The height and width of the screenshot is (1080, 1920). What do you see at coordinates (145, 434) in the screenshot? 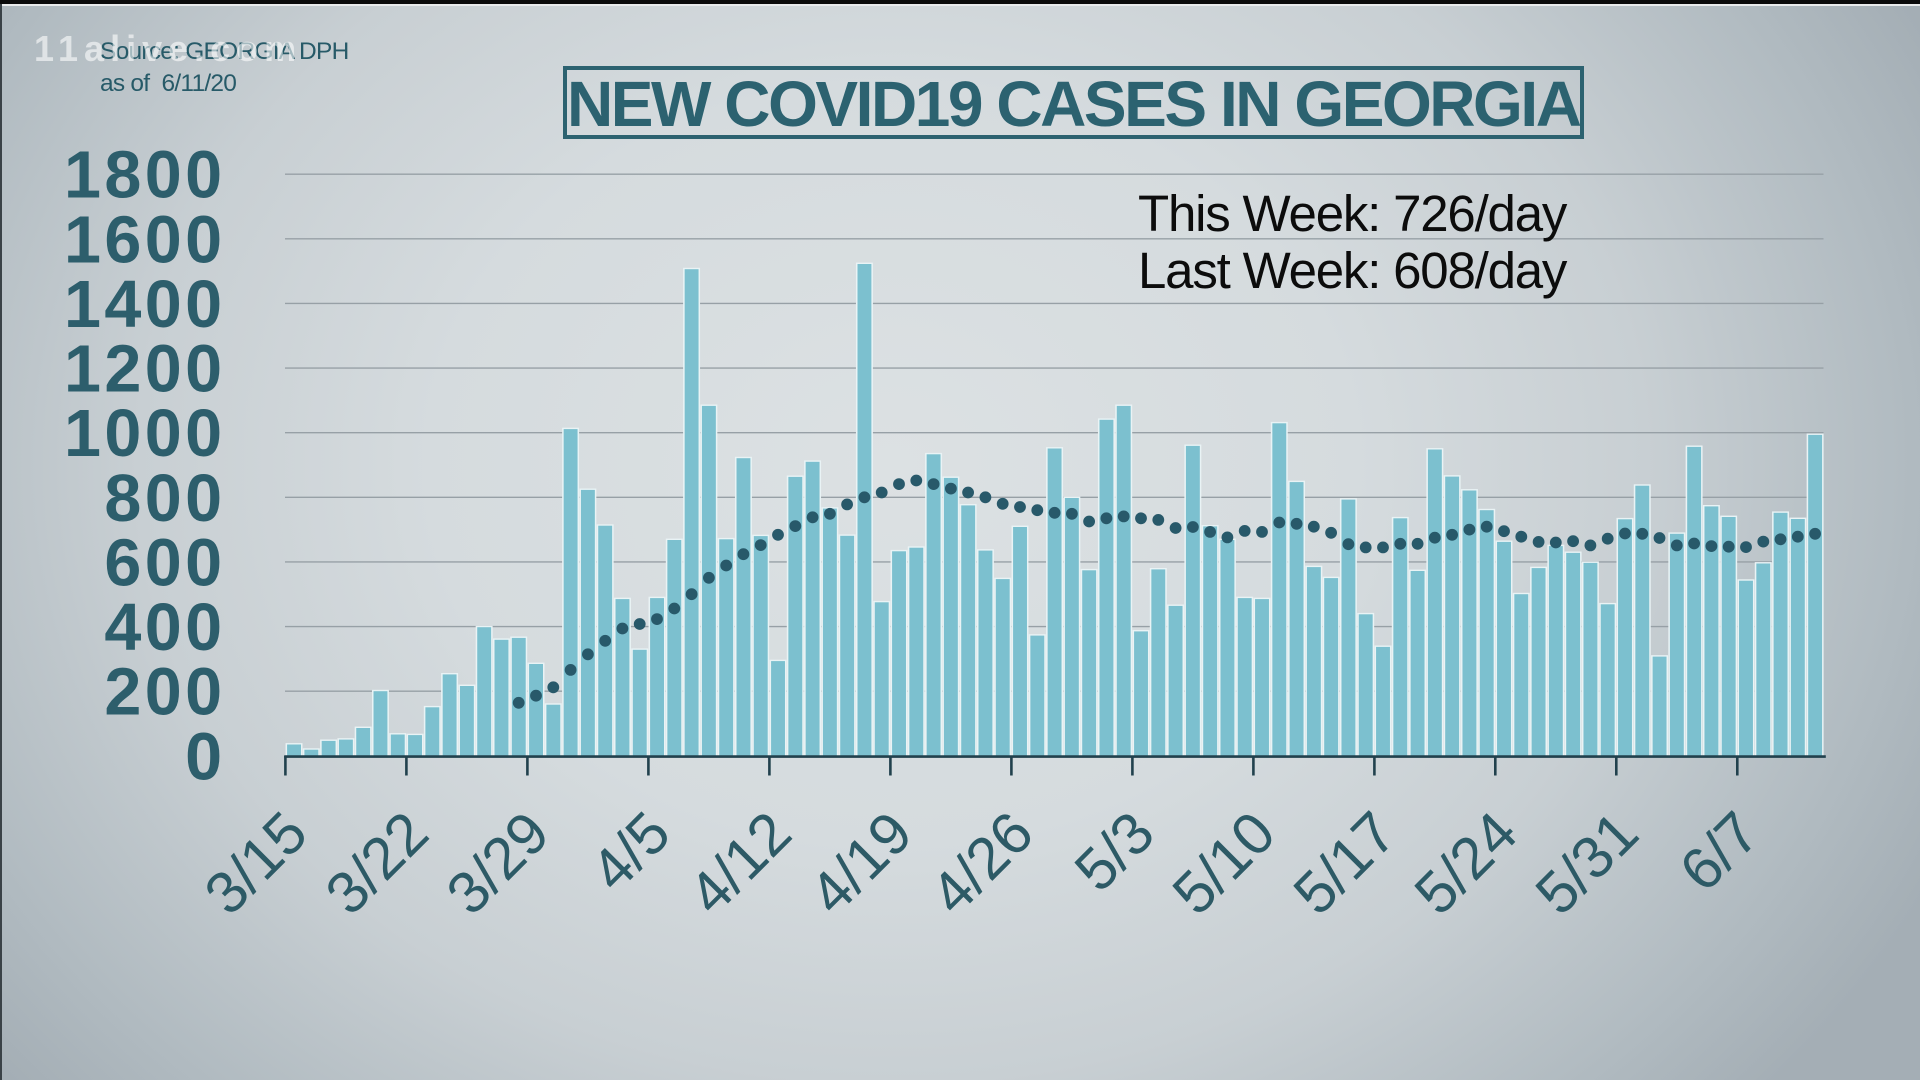
I see `svg-text: 1000` at bounding box center [145, 434].